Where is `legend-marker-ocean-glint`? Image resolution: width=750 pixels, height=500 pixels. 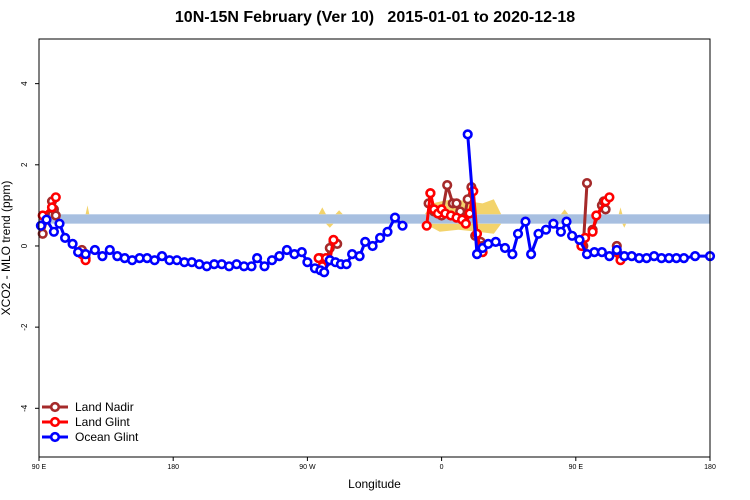 legend-marker-ocean-glint is located at coordinates (55, 437).